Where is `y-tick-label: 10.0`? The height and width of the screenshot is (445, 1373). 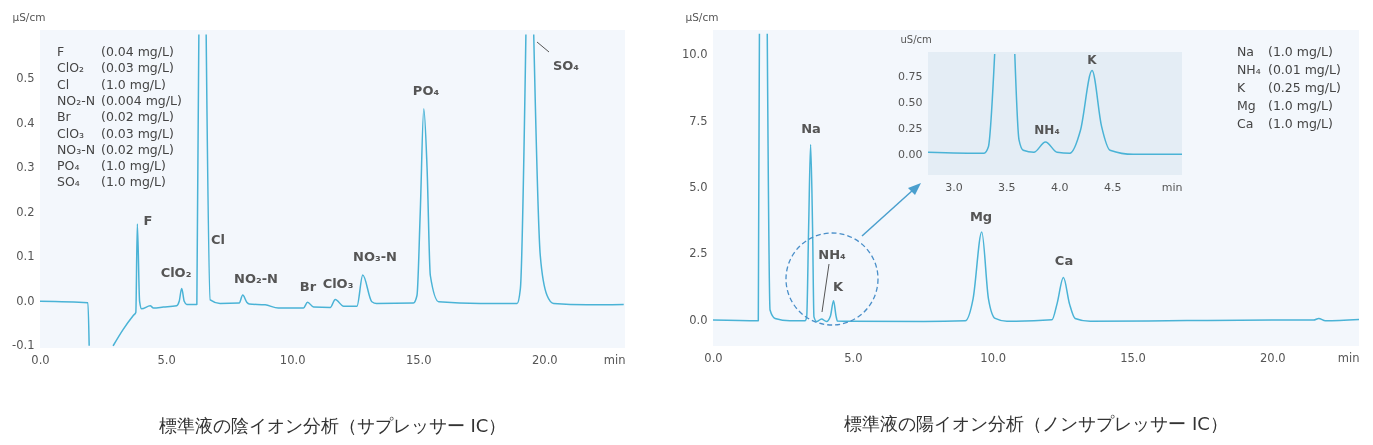
y-tick-label: 10.0 is located at coordinates (694, 54).